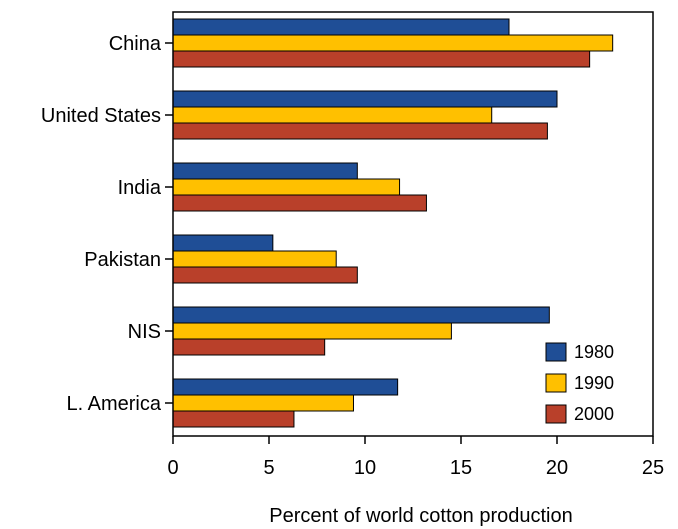 This screenshot has height=529, width=678. Describe the element at coordinates (365, 468) in the screenshot. I see `x-tick-label: 10` at that location.